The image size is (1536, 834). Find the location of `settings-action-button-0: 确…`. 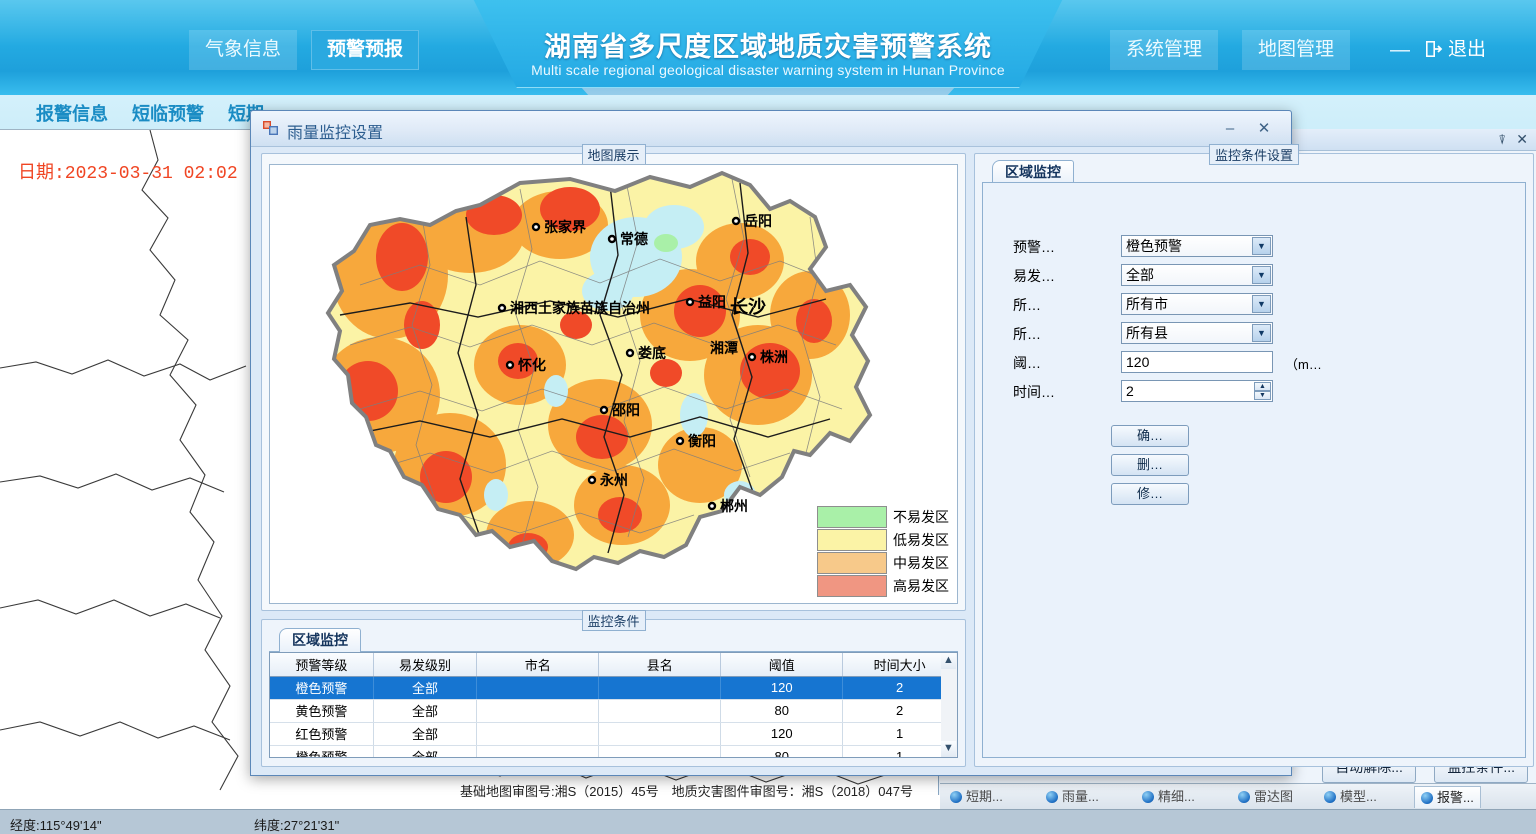

settings-action-button-0: 确… is located at coordinates (1150, 436).